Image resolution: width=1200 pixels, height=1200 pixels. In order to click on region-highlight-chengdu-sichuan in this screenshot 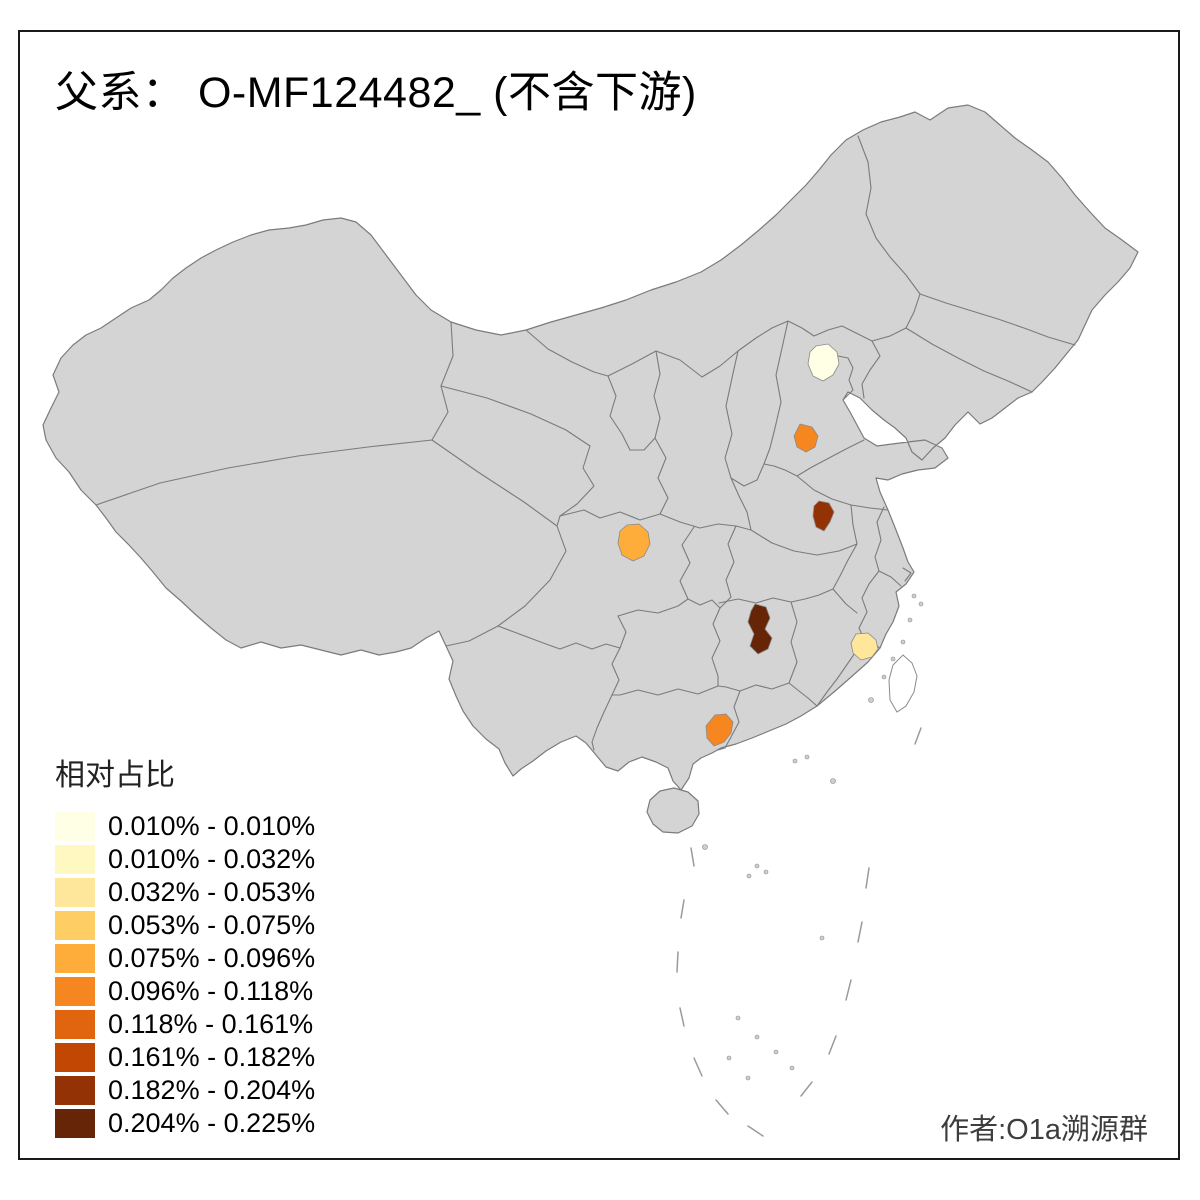, I will do `click(634, 542)`.